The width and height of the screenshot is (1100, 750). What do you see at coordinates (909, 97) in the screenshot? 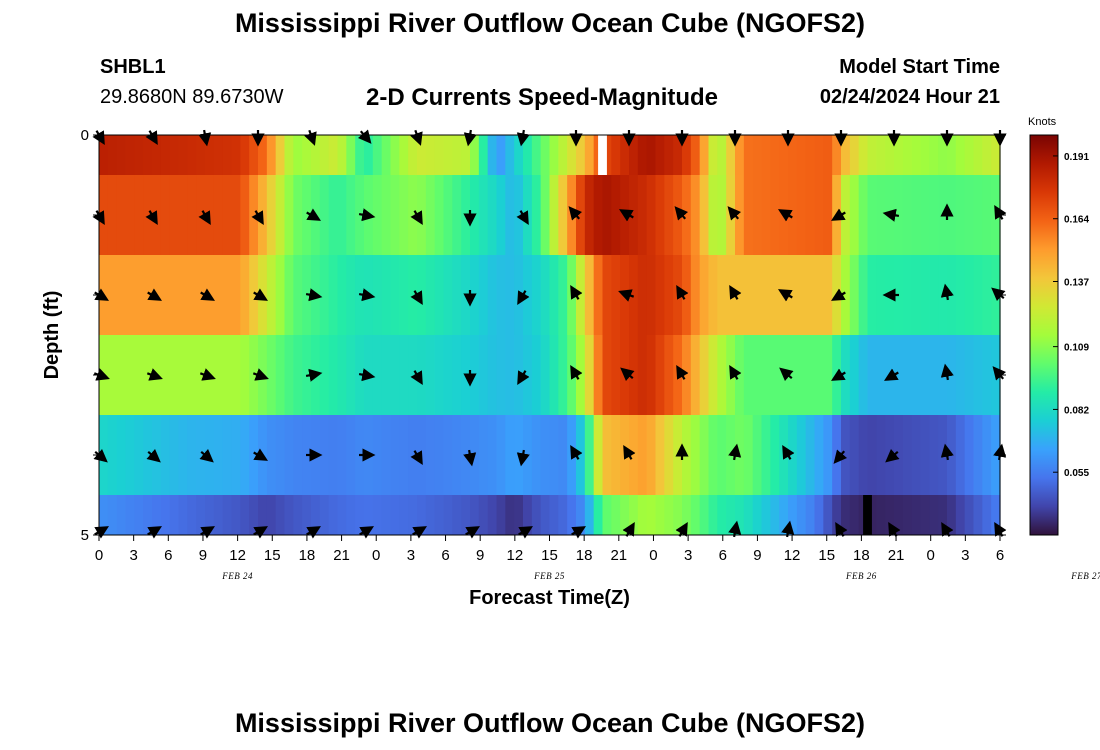
I see `model-start-value: 02/24/2024 Hour 21` at bounding box center [909, 97].